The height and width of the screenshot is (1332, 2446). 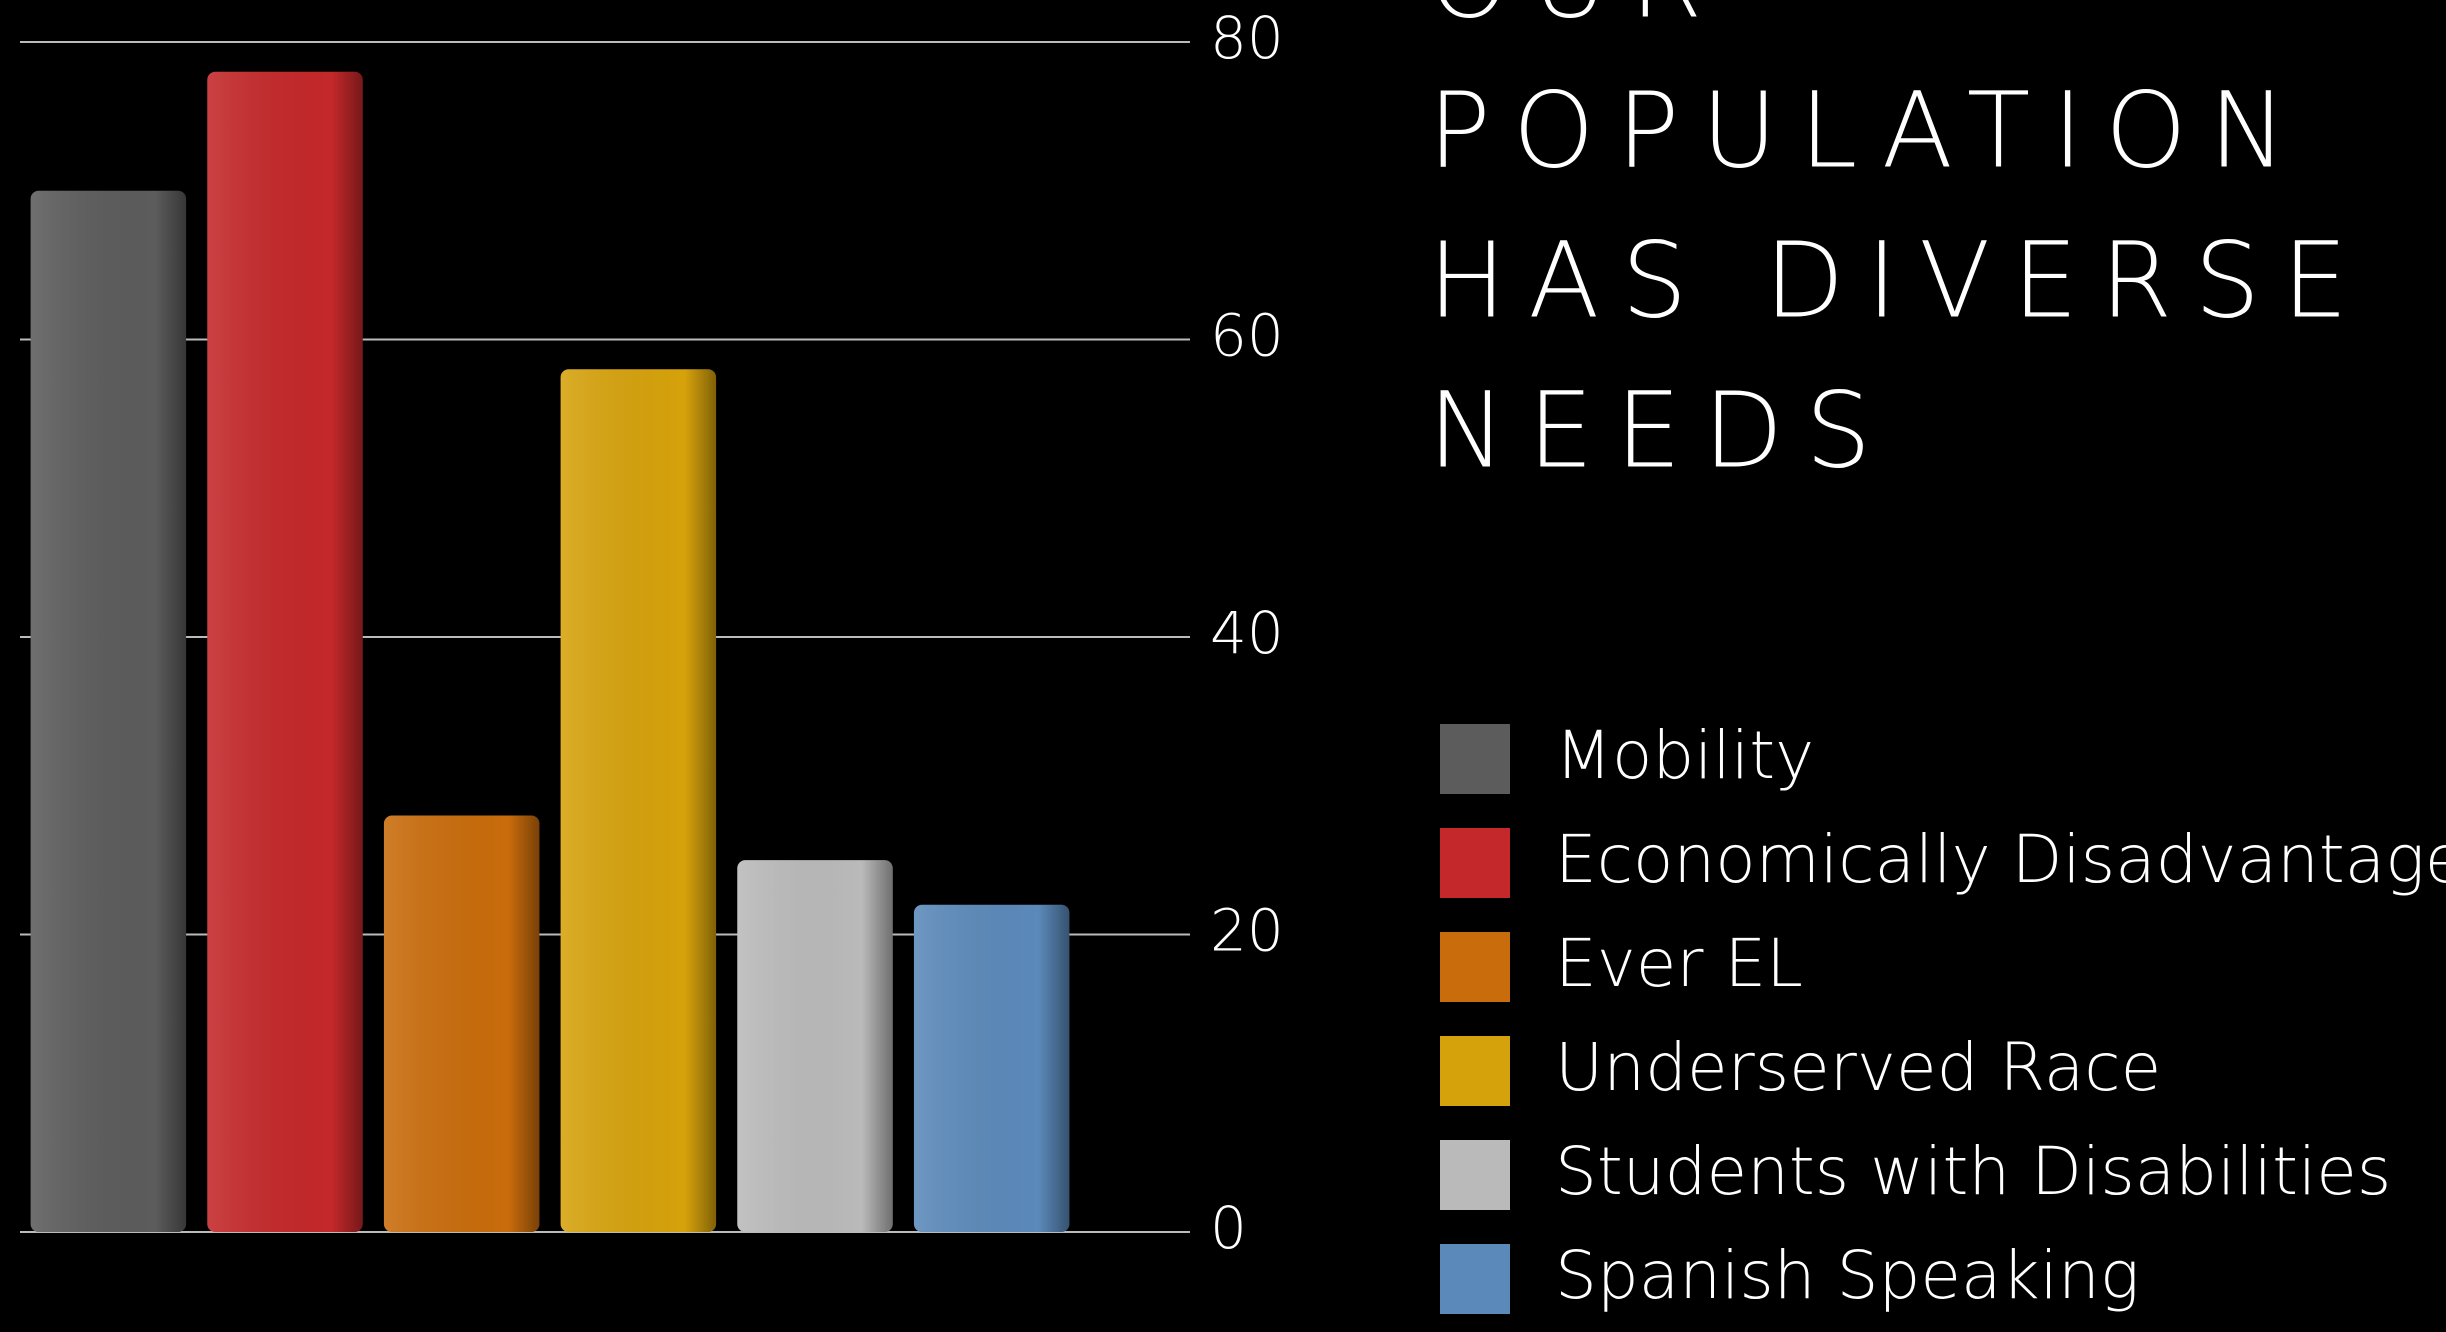 I want to click on legend-label: Underserved Race, so click(x=1858, y=1067).